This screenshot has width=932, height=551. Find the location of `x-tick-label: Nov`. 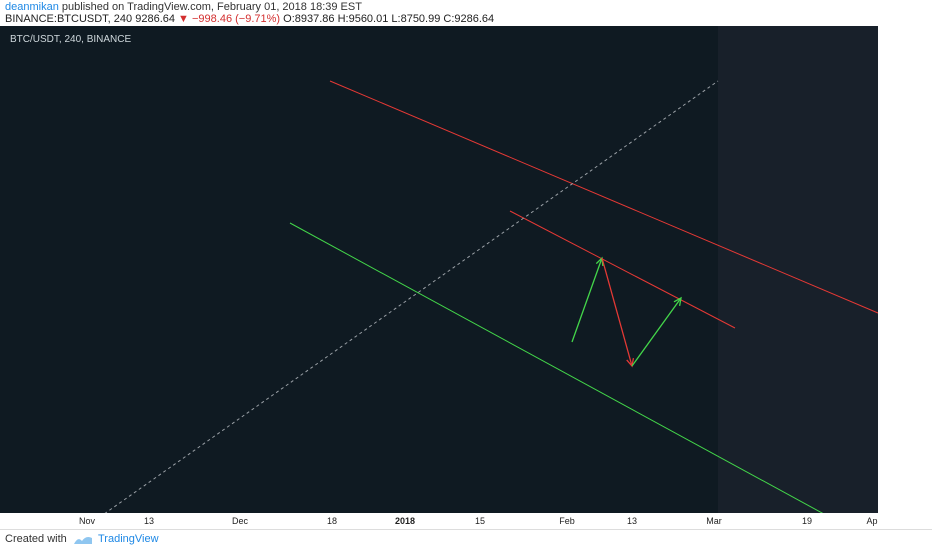

x-tick-label: Nov is located at coordinates (87, 521).